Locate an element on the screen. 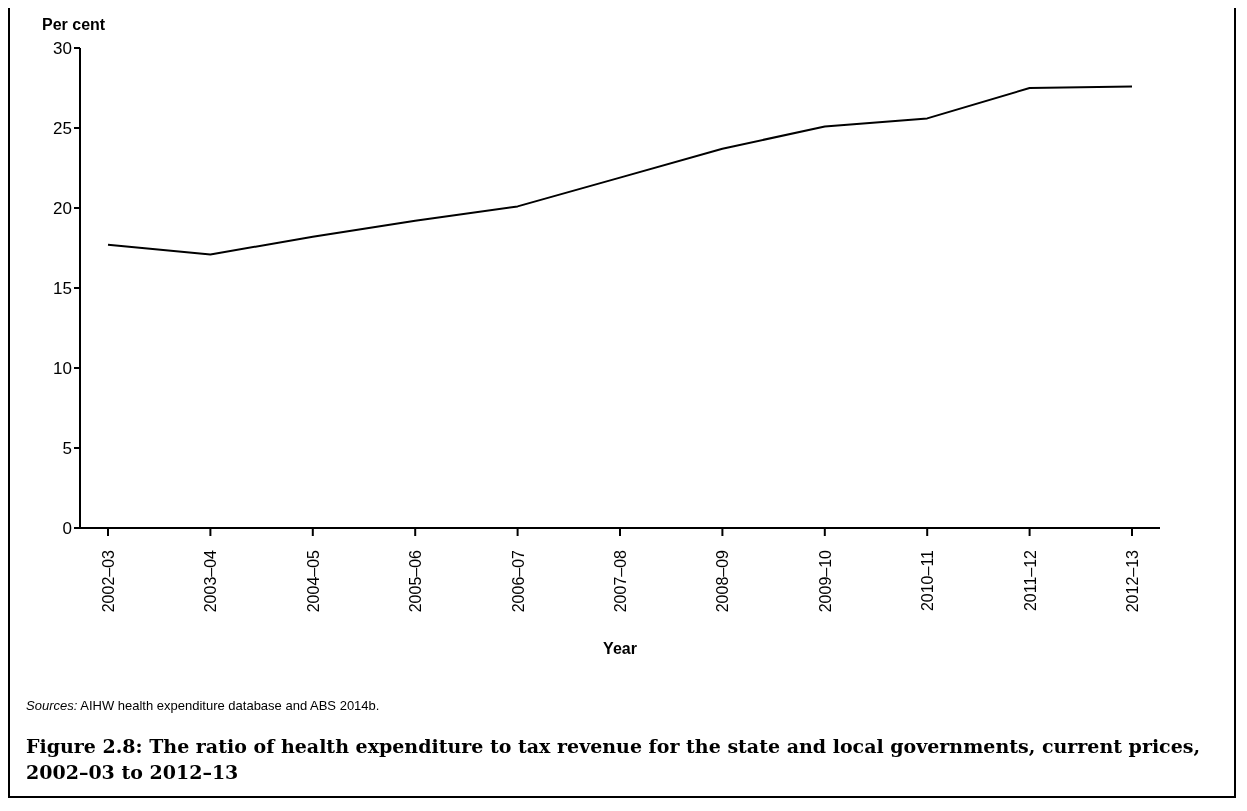 The height and width of the screenshot is (811, 1247). y-tick-label: 30 is located at coordinates (62, 49).